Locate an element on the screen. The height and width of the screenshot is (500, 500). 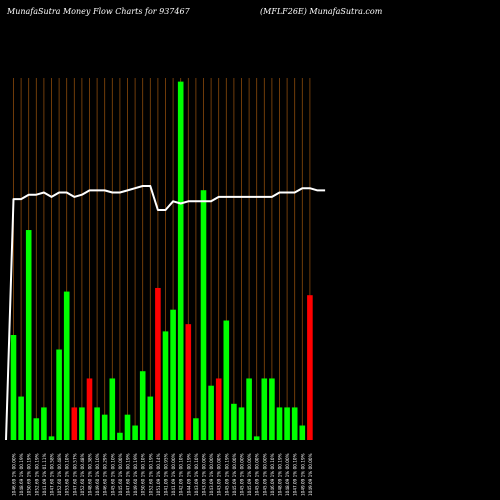
x-tick-label: 1046.09 1% 00.10% is located at coordinates (272, 474).